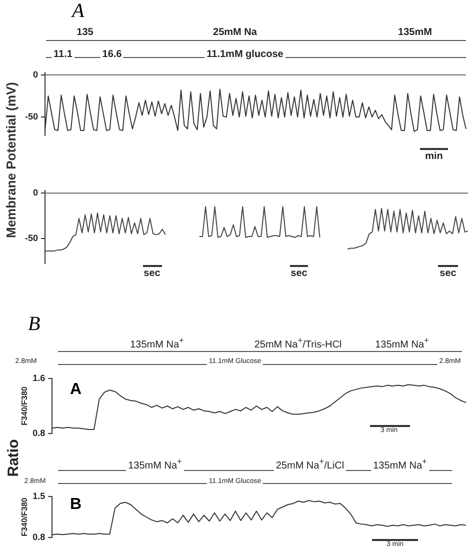  I want to click on chart-title: A, so click(78, 11).